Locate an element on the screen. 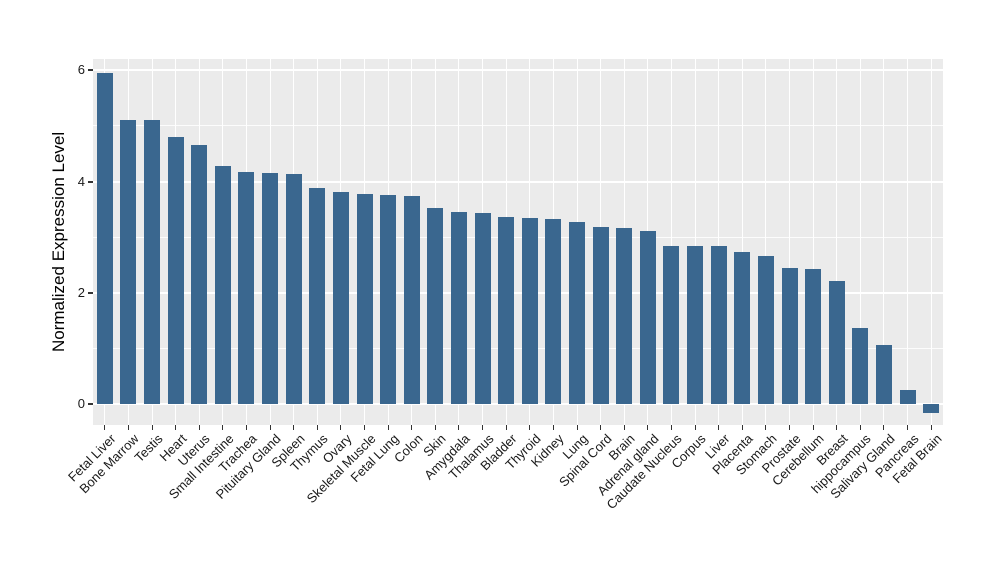 The width and height of the screenshot is (1000, 580). y-tick-label: 0 is located at coordinates (81, 404).